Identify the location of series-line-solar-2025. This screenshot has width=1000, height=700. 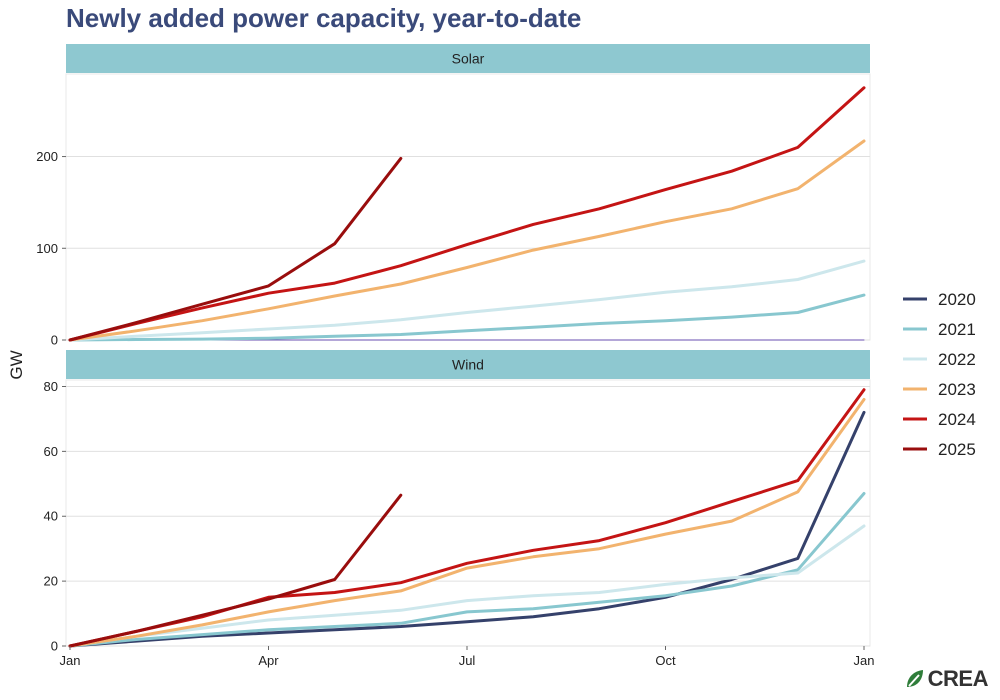
(235, 249).